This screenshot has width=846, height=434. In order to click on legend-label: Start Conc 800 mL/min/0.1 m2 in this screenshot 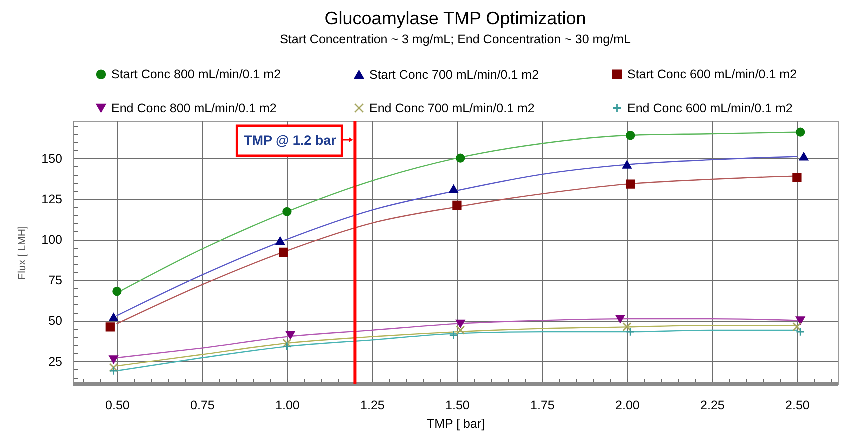, I will do `click(197, 75)`.